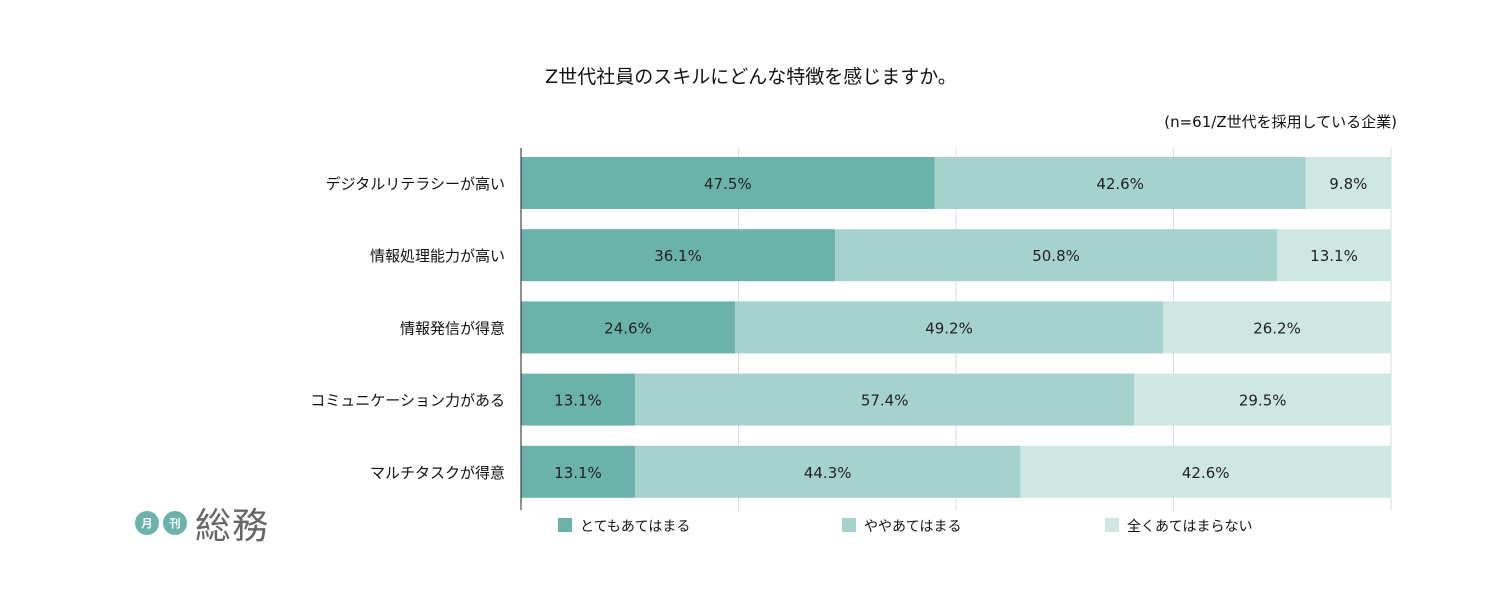 The image size is (1502, 590). Describe the element at coordinates (912, 527) in the screenshot. I see `legend-label: ややあてはまる` at that location.